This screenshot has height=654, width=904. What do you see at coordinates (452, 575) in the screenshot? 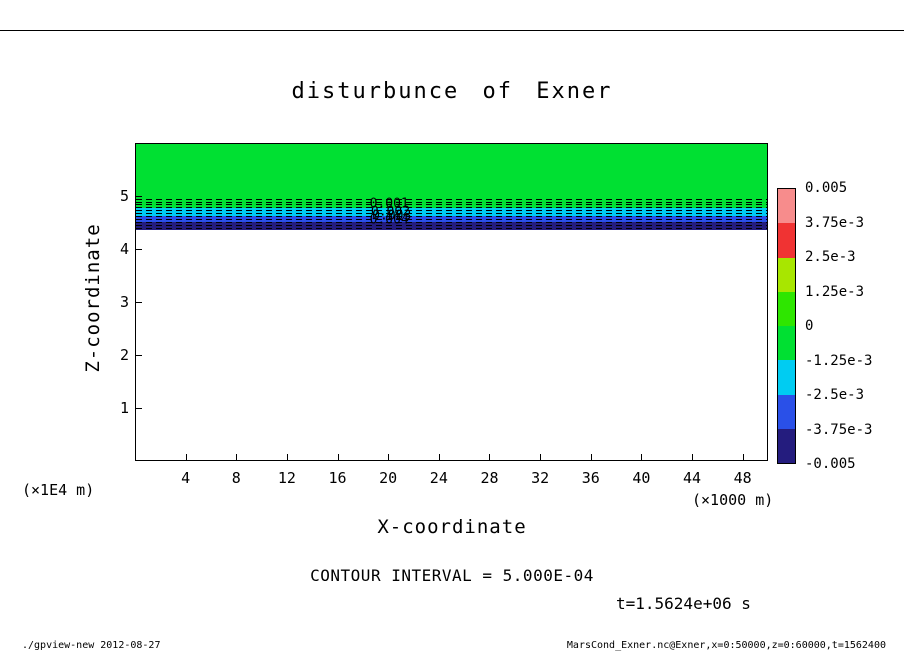
I see `contour-interval-note: CONTOUR INTERVAL = 5.000E-04` at bounding box center [452, 575].